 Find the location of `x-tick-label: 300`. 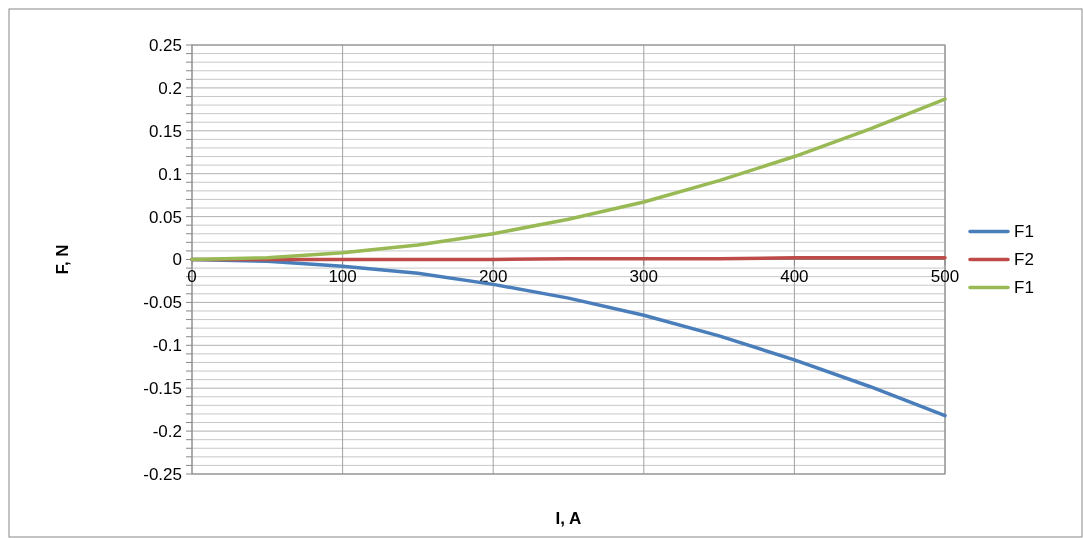

x-tick-label: 300 is located at coordinates (643, 276).